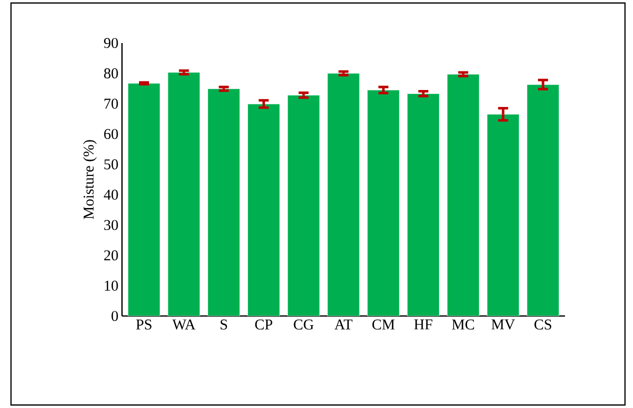 The width and height of the screenshot is (633, 408). What do you see at coordinates (111, 195) in the screenshot?
I see `y-tick-label: 40` at bounding box center [111, 195].